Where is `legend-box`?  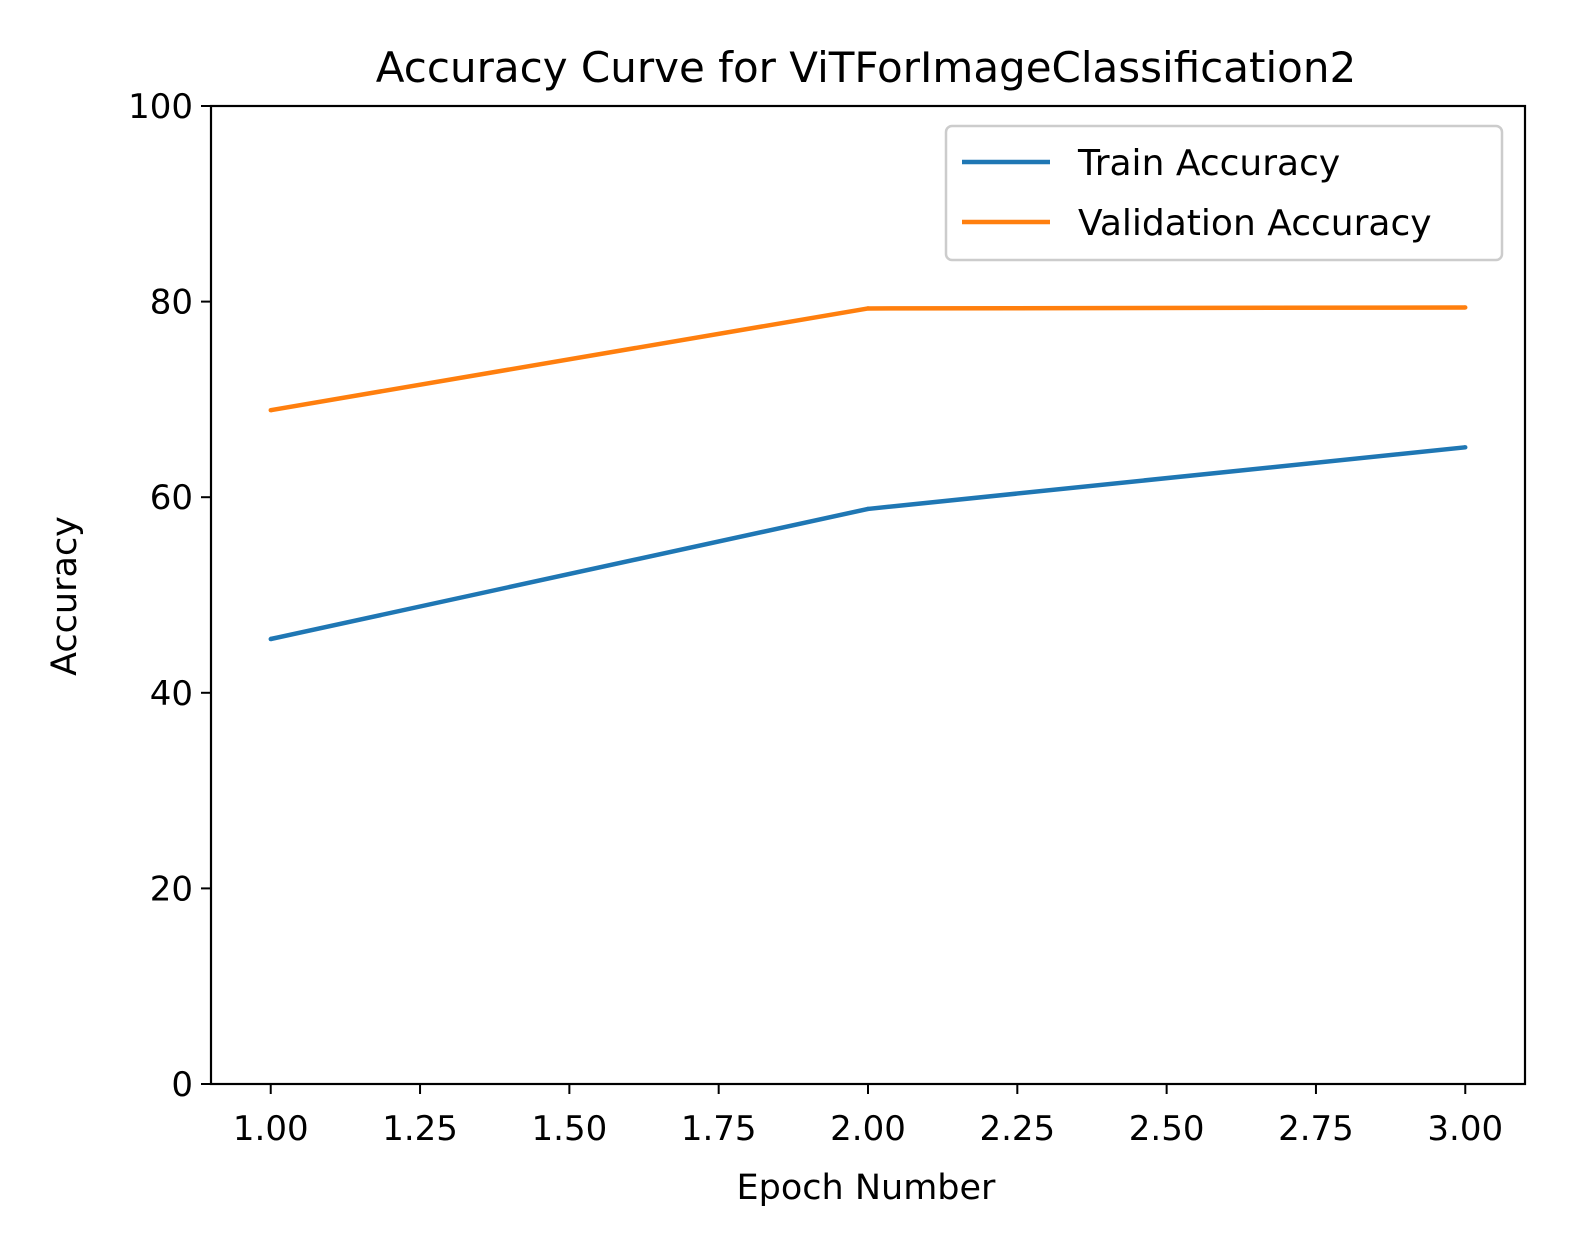
legend-box is located at coordinates (1224, 193).